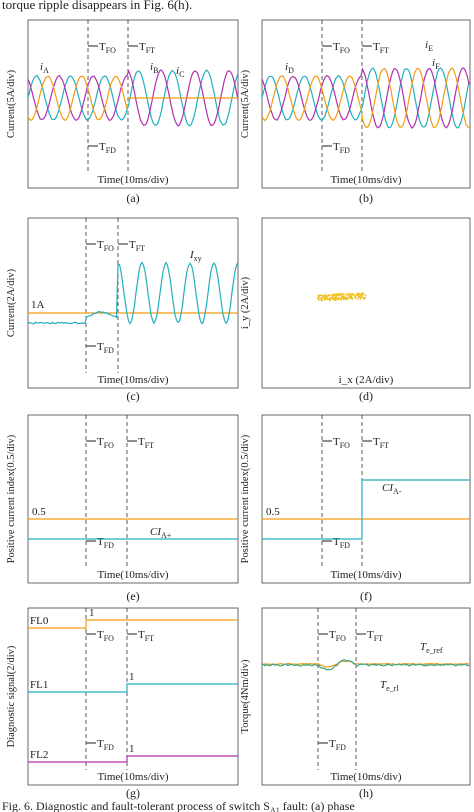 This screenshot has height=812, width=474. I want to click on panel-caption: (h), so click(366, 793).